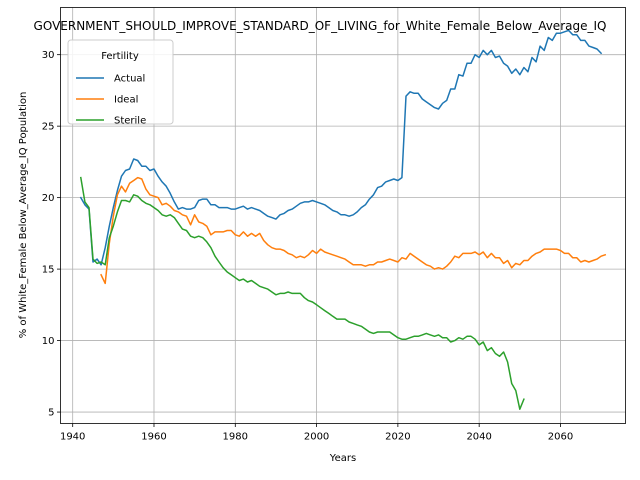 The width and height of the screenshot is (640, 480). I want to click on y-tick-label: 15, so click(48, 270).